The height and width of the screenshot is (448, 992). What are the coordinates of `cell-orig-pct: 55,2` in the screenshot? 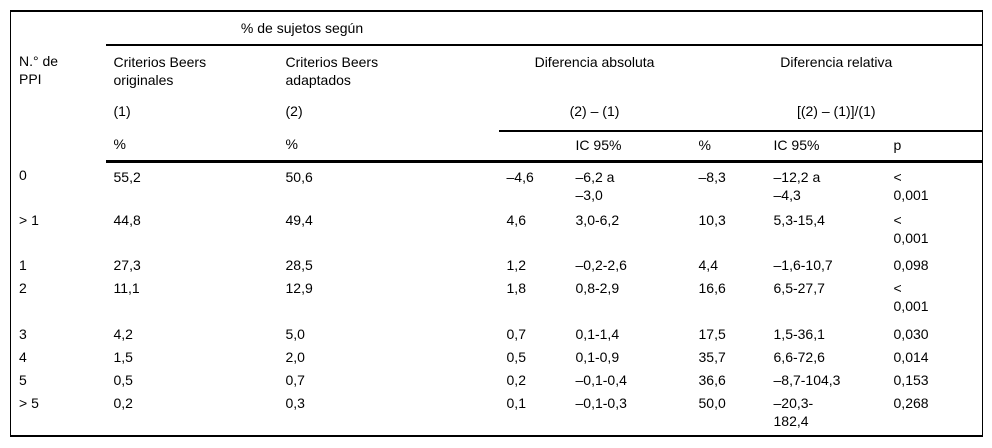 It's located at (127, 176).